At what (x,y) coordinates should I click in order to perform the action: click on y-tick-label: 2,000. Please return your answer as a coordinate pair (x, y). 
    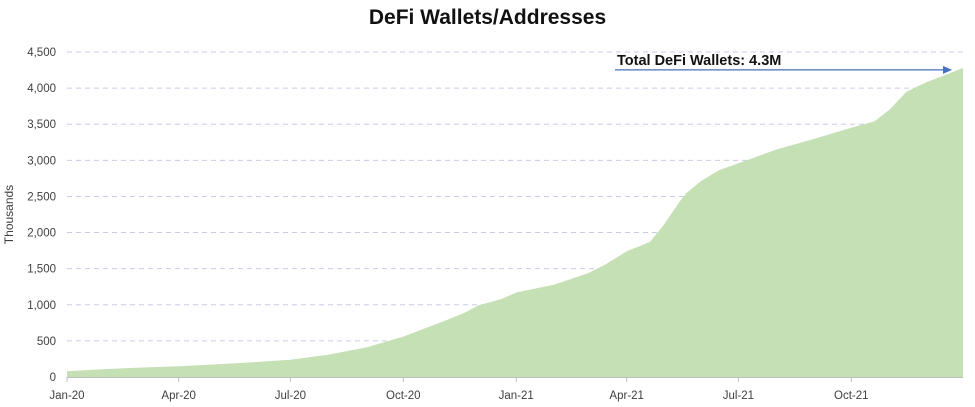
    Looking at the image, I should click on (41, 234).